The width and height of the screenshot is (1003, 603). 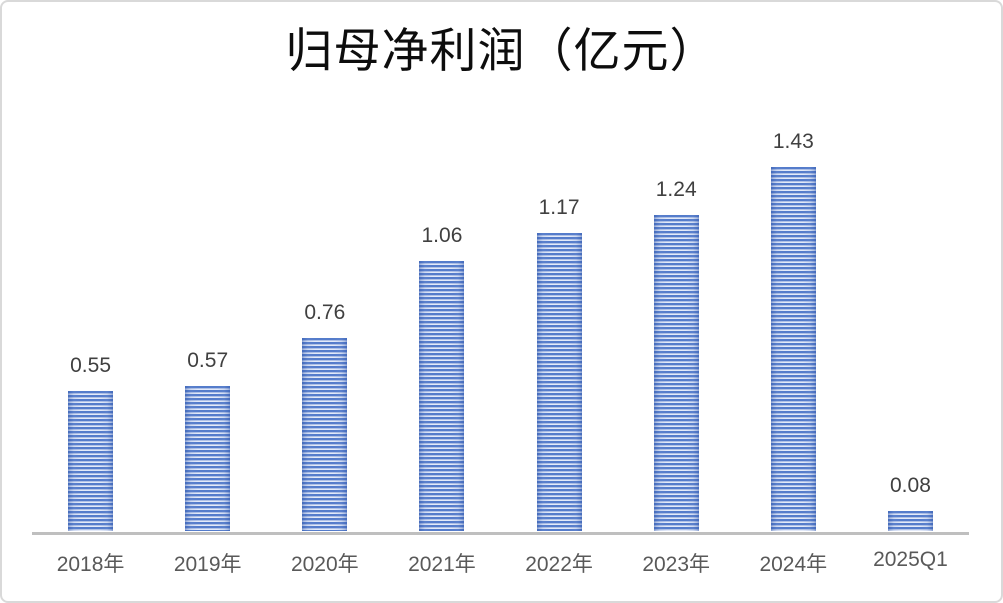 I want to click on bar-column: 1.24, so click(x=676, y=354).